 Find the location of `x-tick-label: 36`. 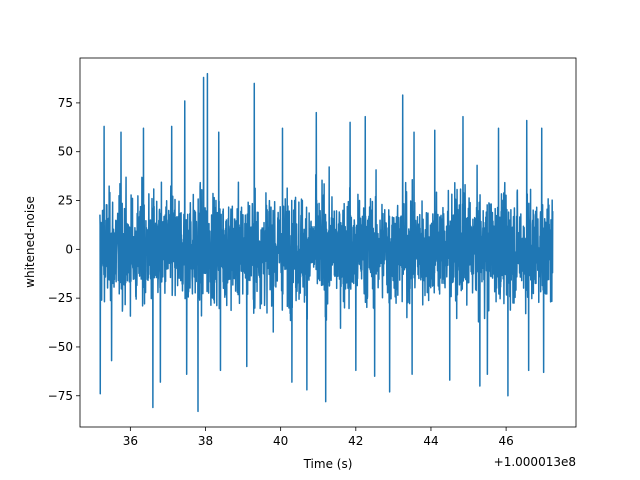

x-tick-label: 36 is located at coordinates (130, 441).